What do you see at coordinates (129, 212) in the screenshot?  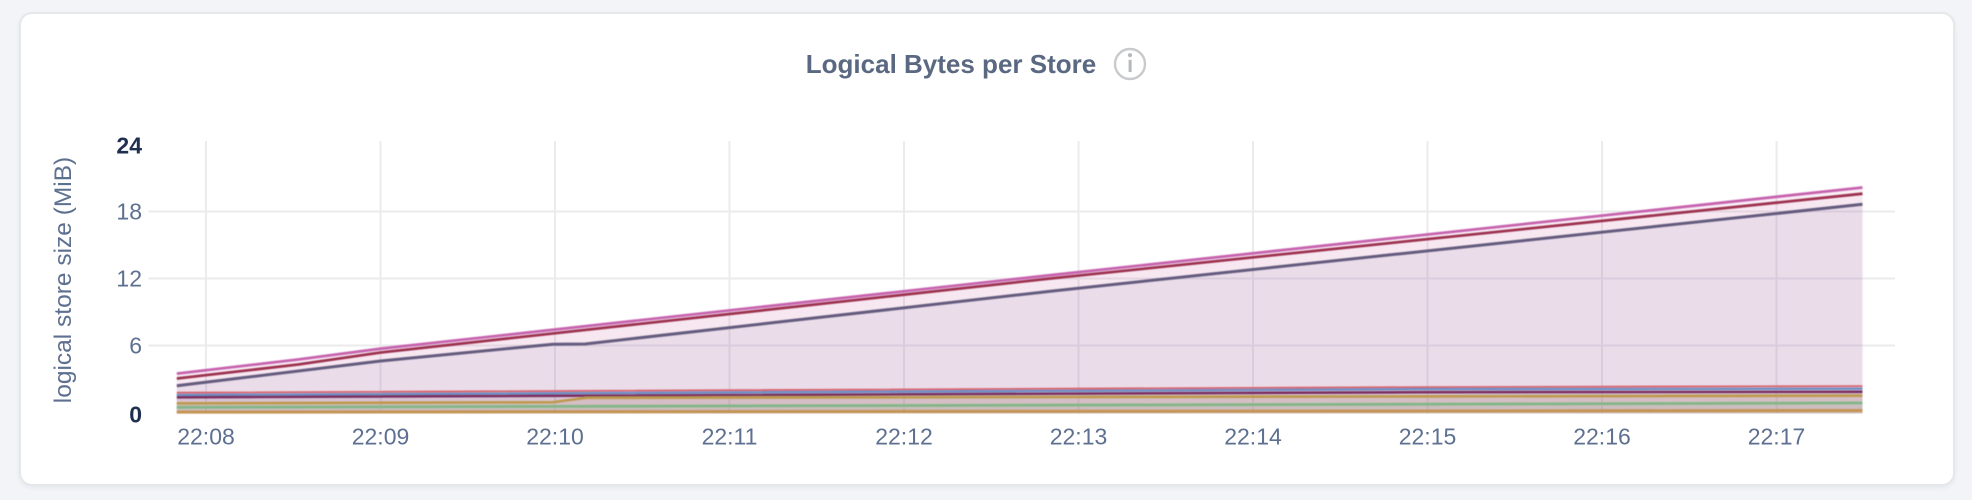 I see `svg-text: 18` at bounding box center [129, 212].